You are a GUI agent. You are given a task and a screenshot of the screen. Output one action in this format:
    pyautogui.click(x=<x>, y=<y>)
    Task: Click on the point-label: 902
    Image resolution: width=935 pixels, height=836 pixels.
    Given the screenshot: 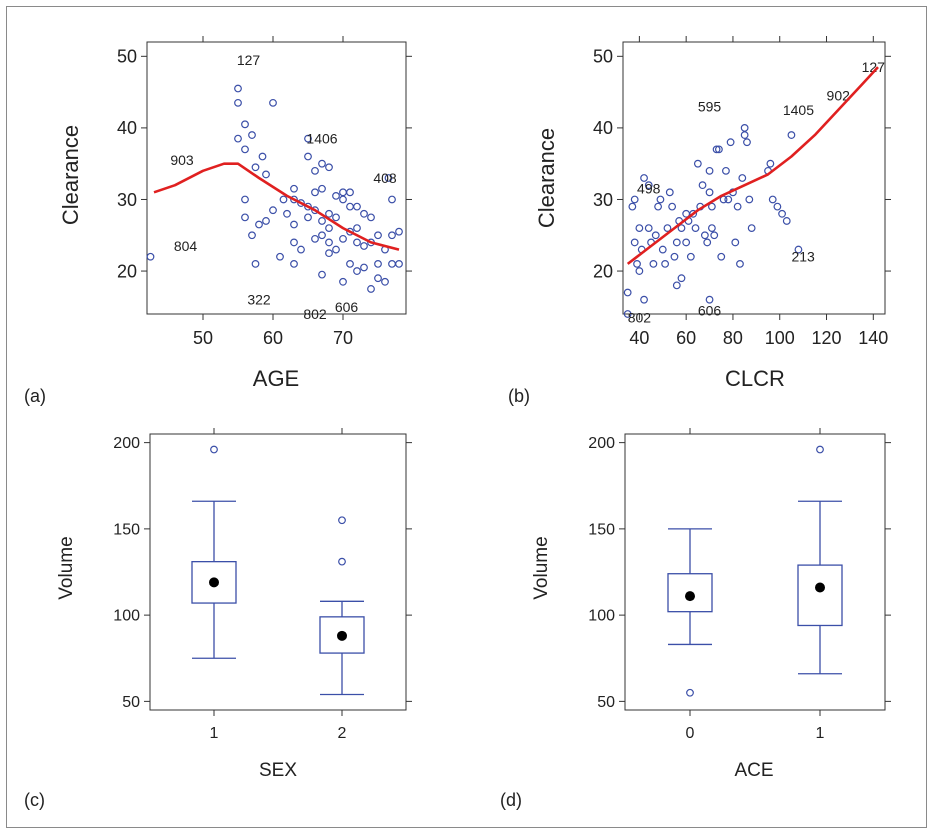 What is the action you would take?
    pyautogui.click(x=839, y=96)
    